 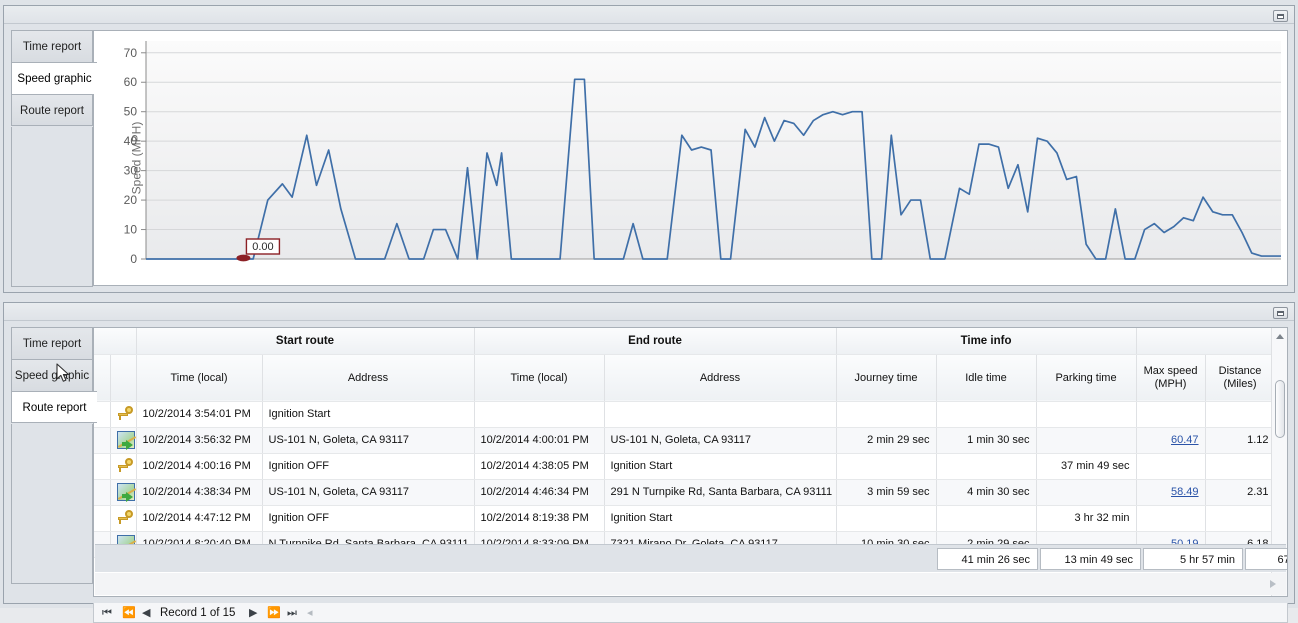 What do you see at coordinates (1240, 370) in the screenshot?
I see `col-distance-line1: Distance` at bounding box center [1240, 370].